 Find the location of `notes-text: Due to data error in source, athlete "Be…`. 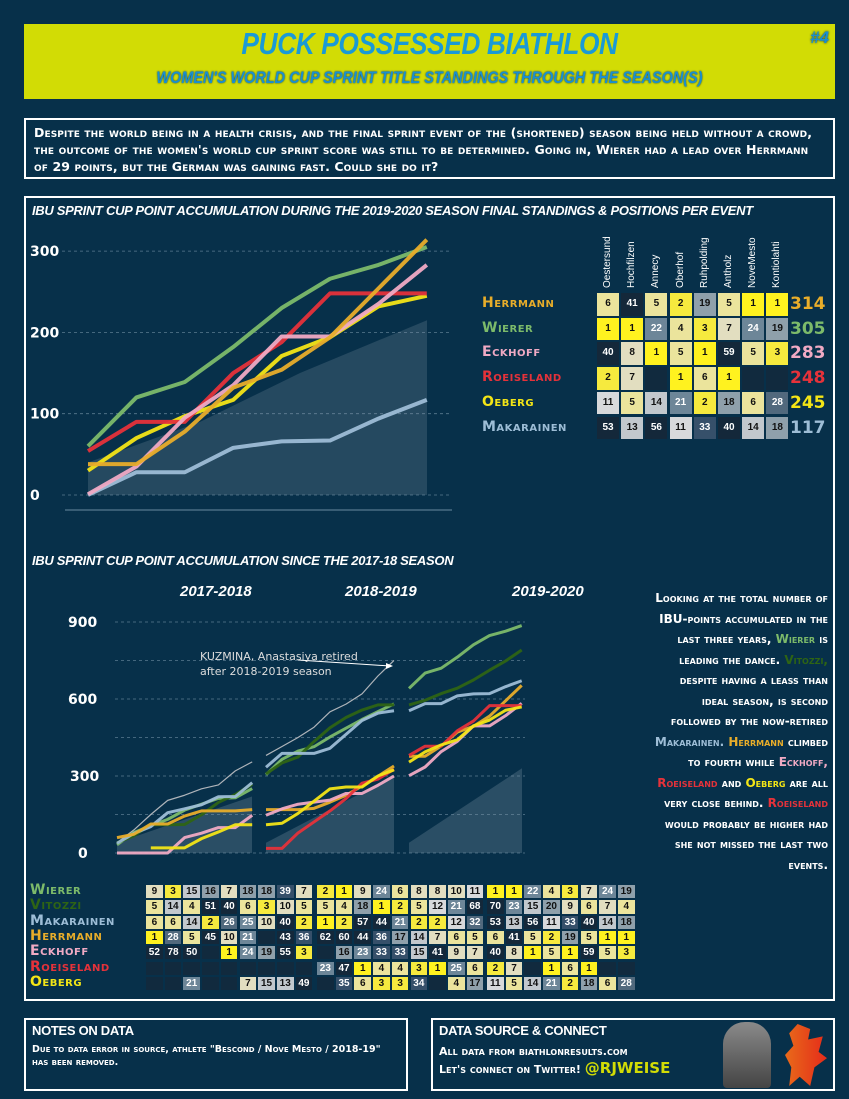

notes-text: Due to data error in source, athlete "Be… is located at coordinates (206, 1056).